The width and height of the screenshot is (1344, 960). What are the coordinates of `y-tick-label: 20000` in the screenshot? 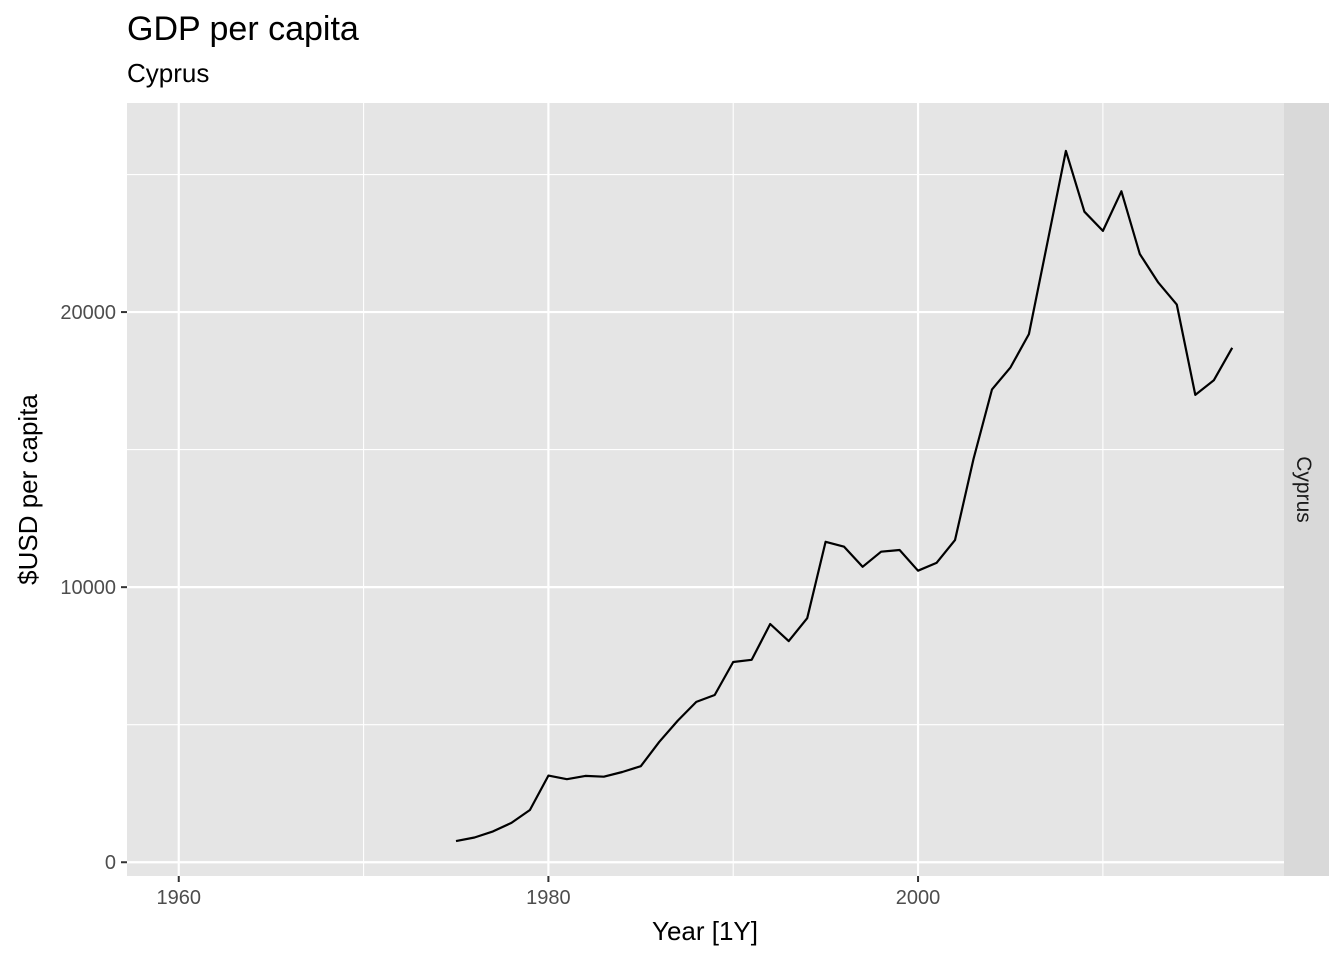 It's located at (88, 313).